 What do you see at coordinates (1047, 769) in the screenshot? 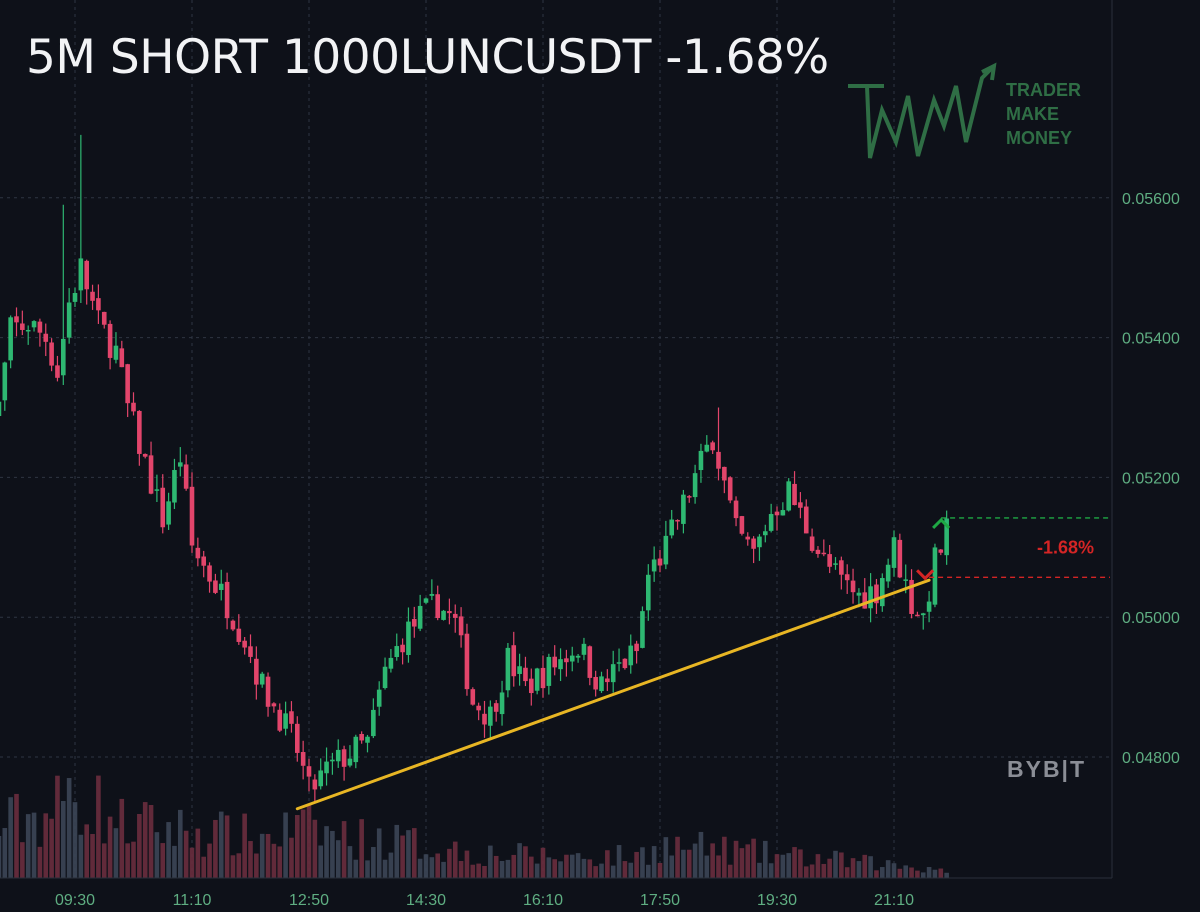
I see `bybit-watermark: BYB|T` at bounding box center [1047, 769].